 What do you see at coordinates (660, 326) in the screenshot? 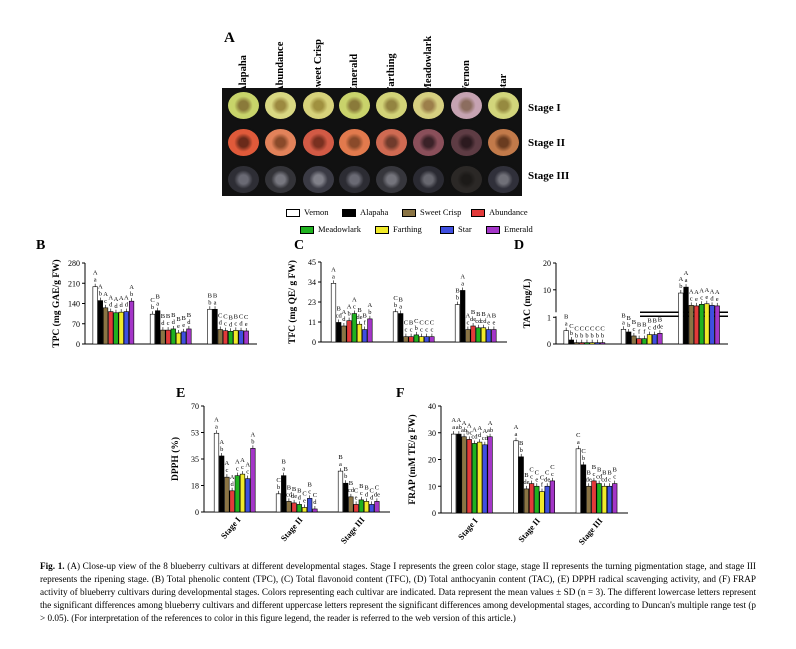
I see `sig-label-lower: de` at bounding box center [660, 326].